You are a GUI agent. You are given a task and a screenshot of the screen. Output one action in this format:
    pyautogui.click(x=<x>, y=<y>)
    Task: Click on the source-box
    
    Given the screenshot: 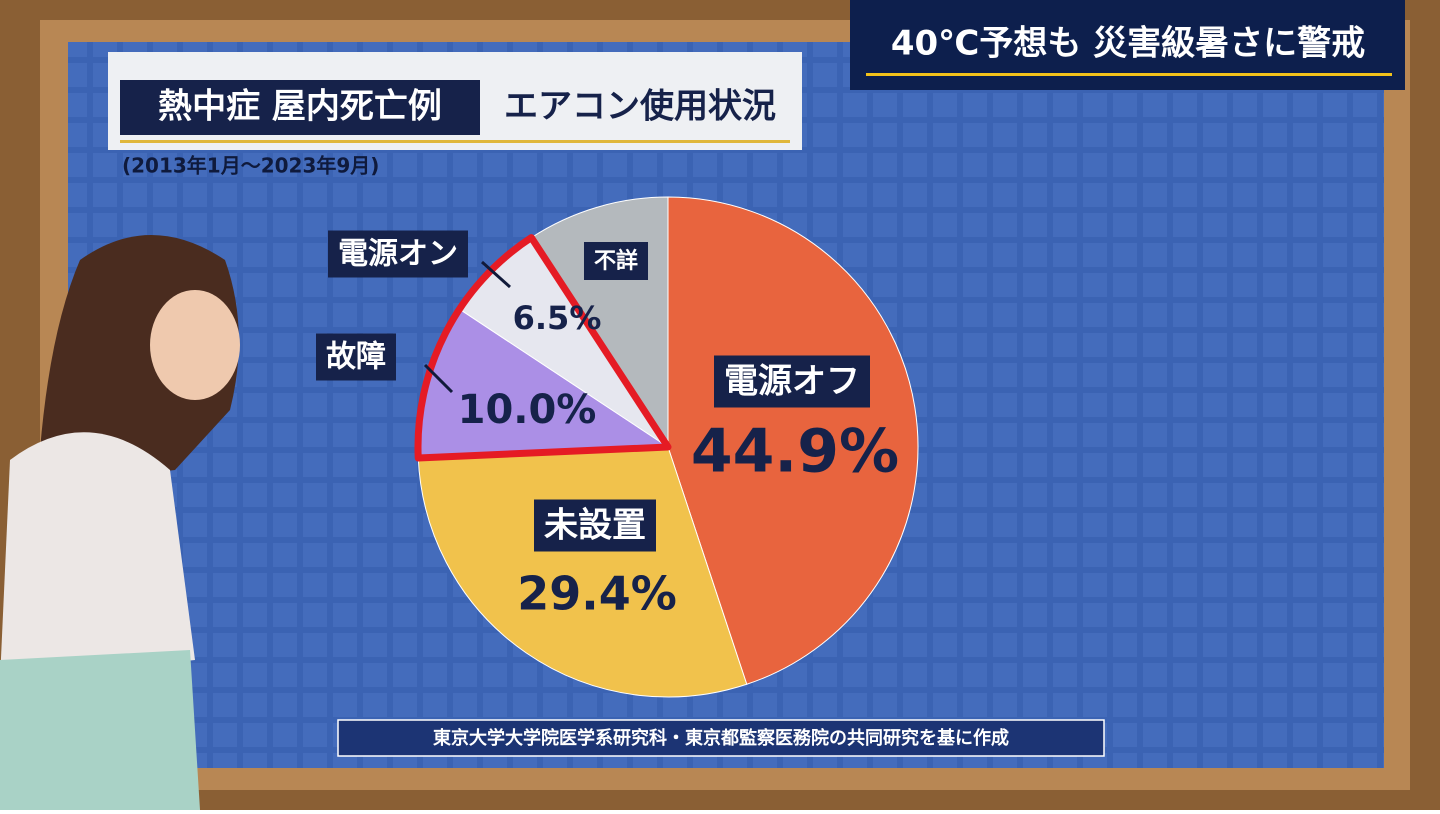 What is the action you would take?
    pyautogui.click(x=721, y=738)
    